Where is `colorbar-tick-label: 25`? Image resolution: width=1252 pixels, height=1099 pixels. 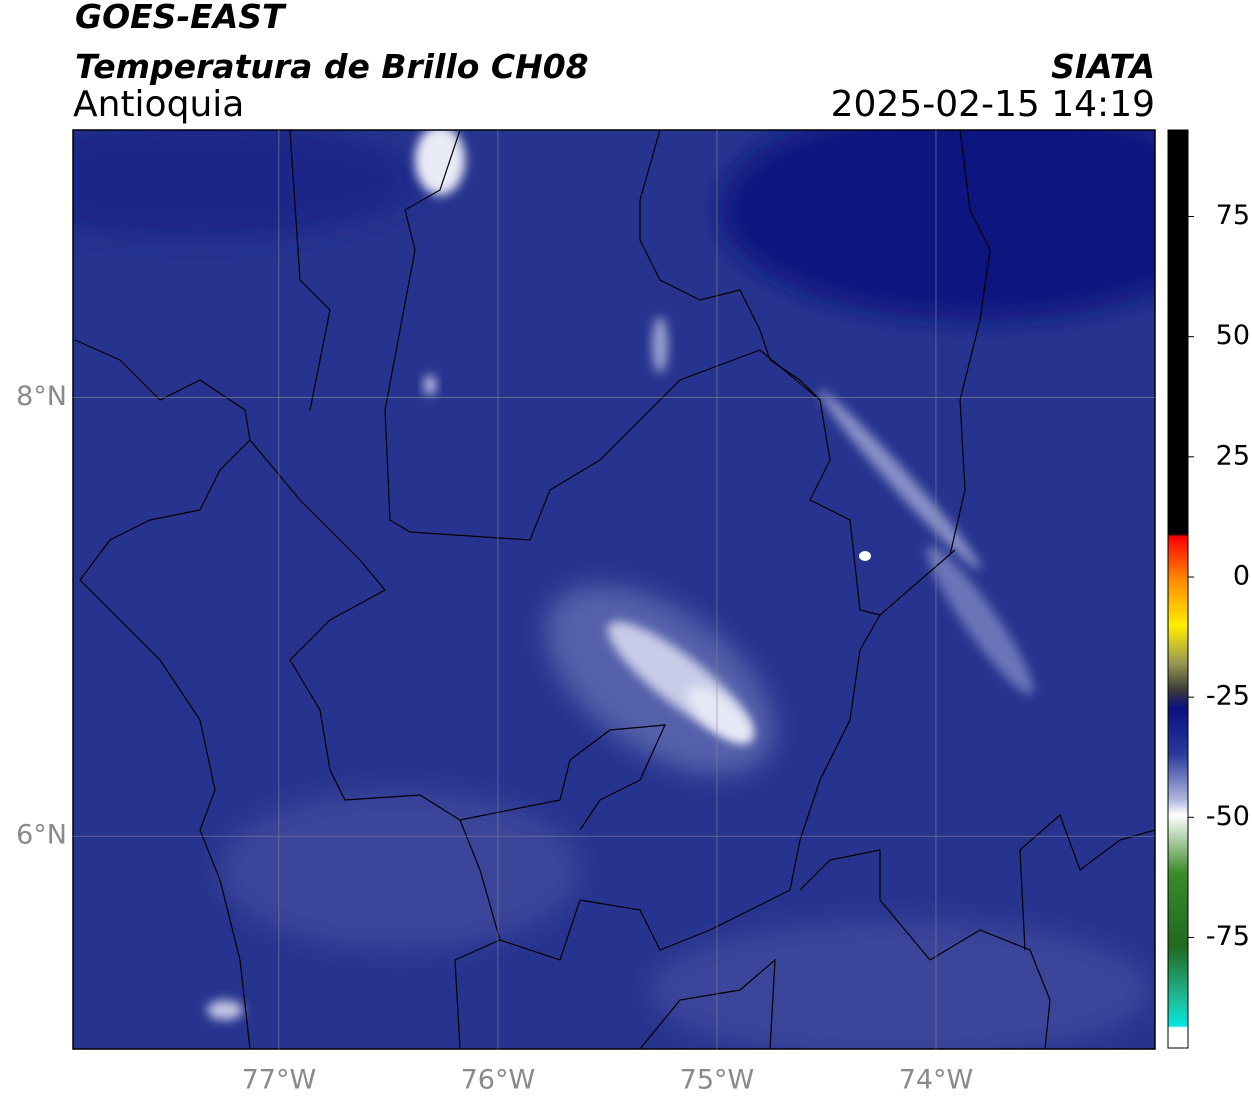
colorbar-tick-label: 25 is located at coordinates (1233, 455).